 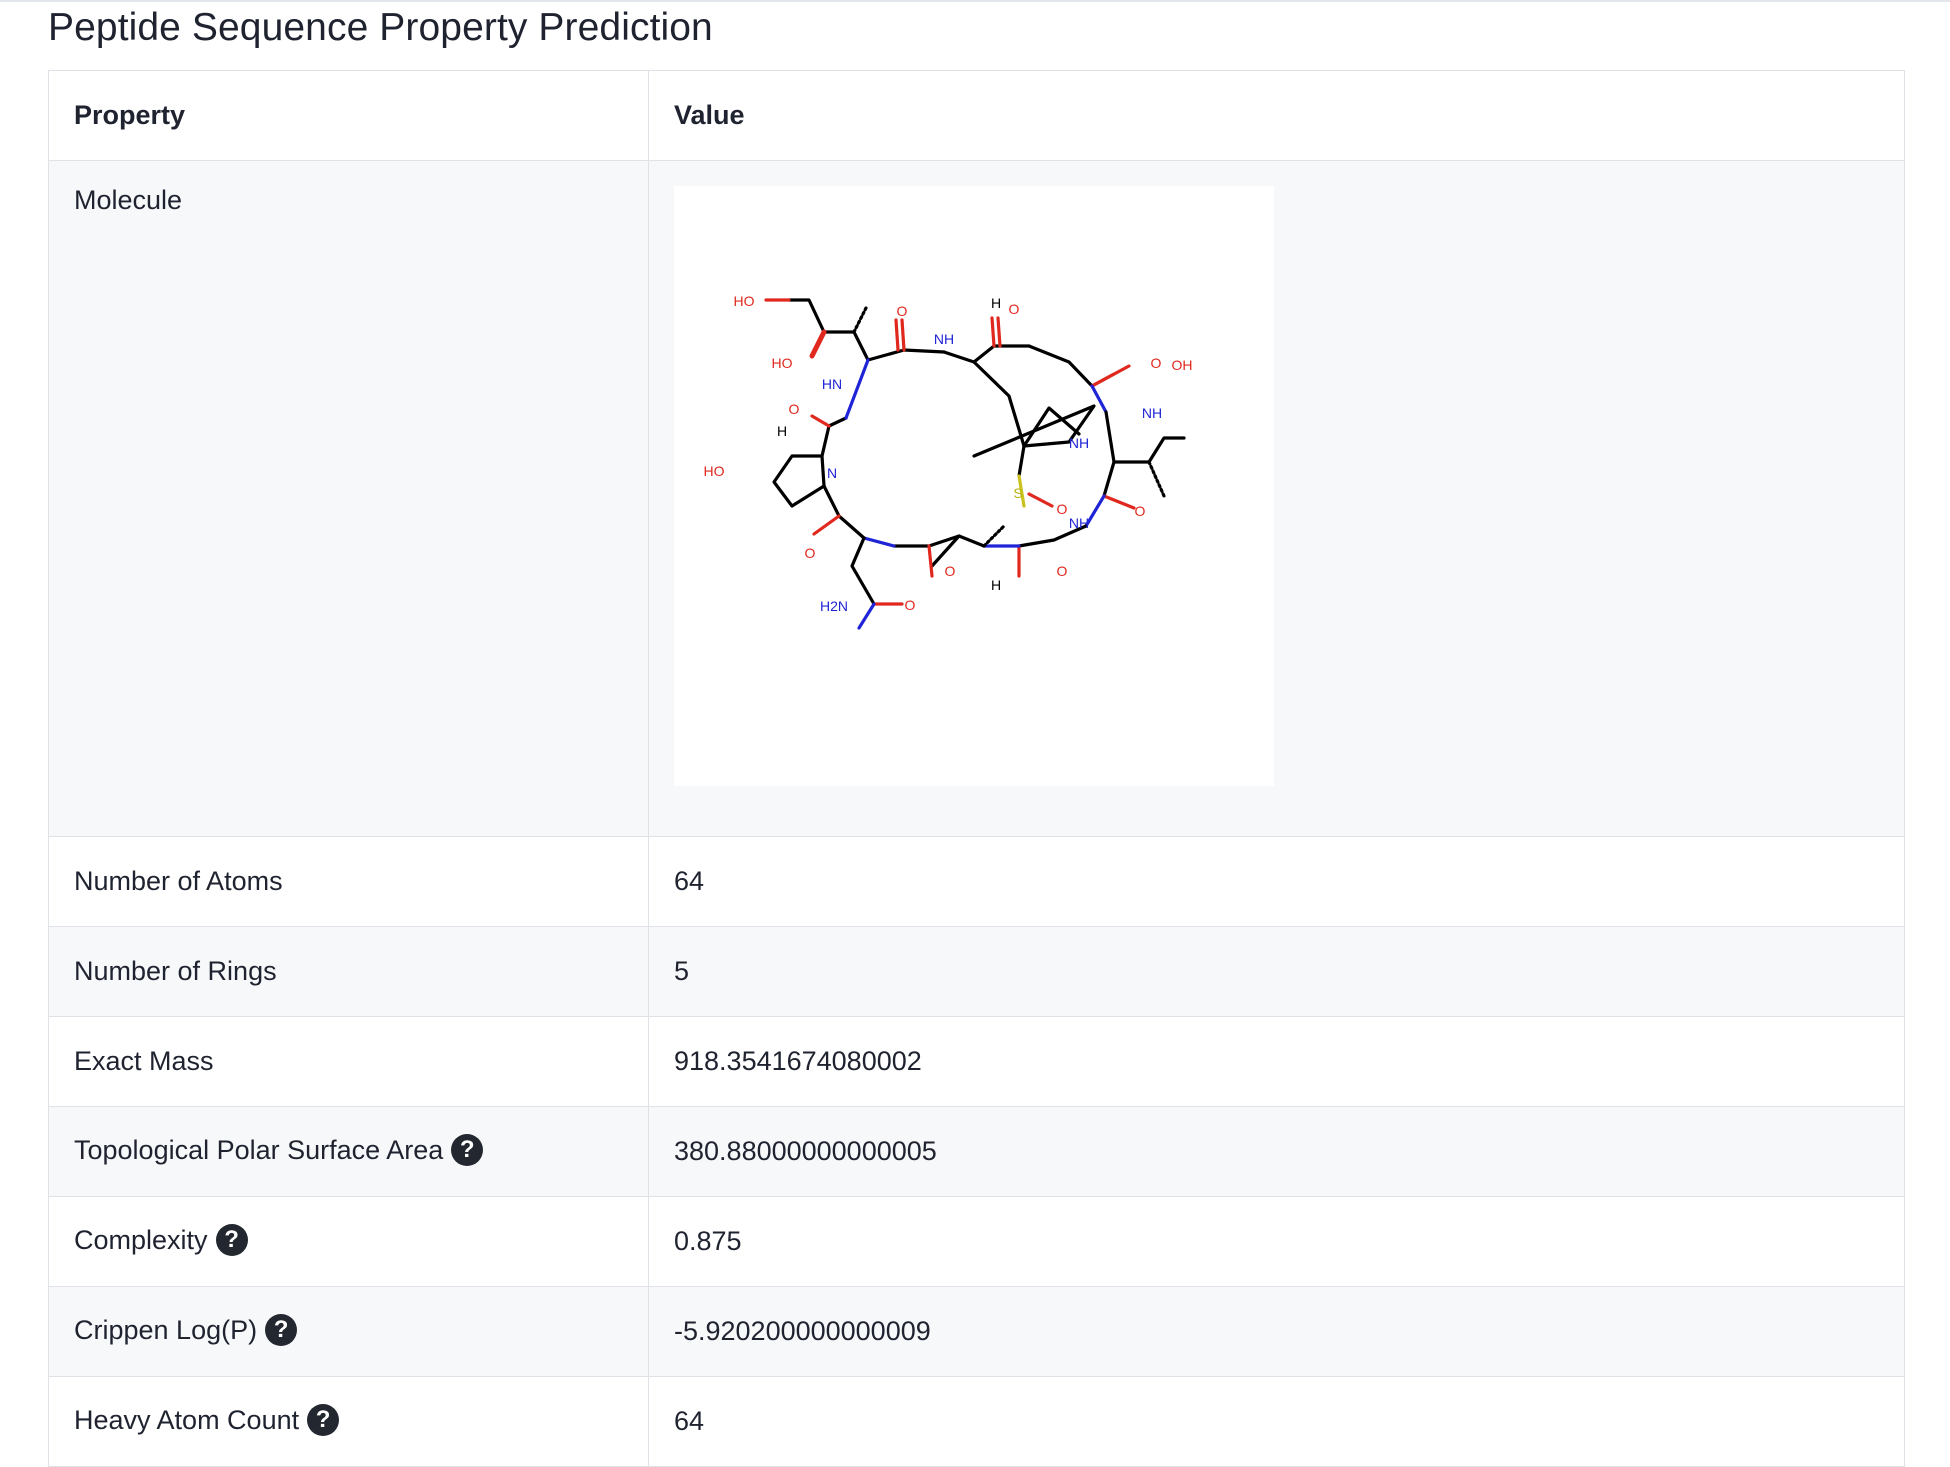 I want to click on molecule-structure-svg: HO HO HO OH HN H2N S N NH NH NH NH, so click(x=948, y=461).